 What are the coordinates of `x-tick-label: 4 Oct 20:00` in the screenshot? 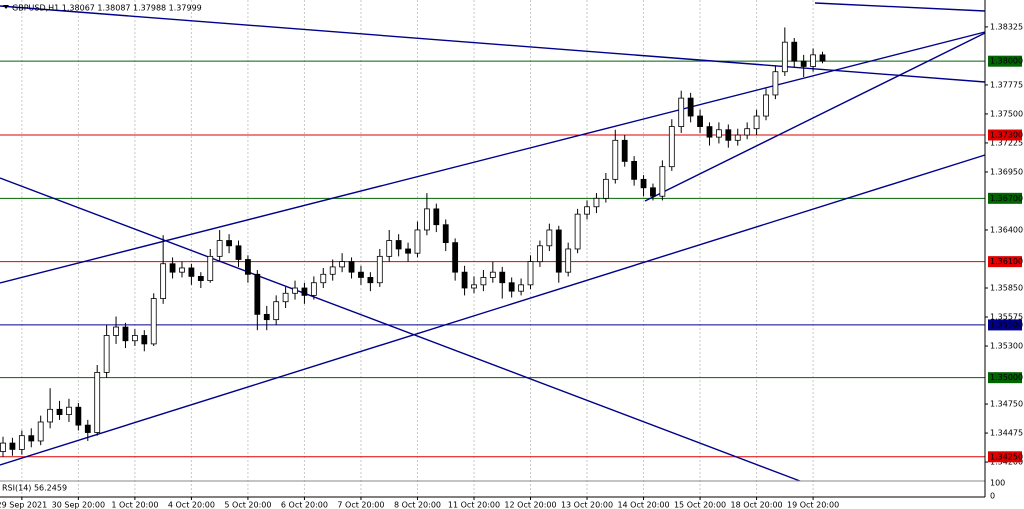 It's located at (191, 505).